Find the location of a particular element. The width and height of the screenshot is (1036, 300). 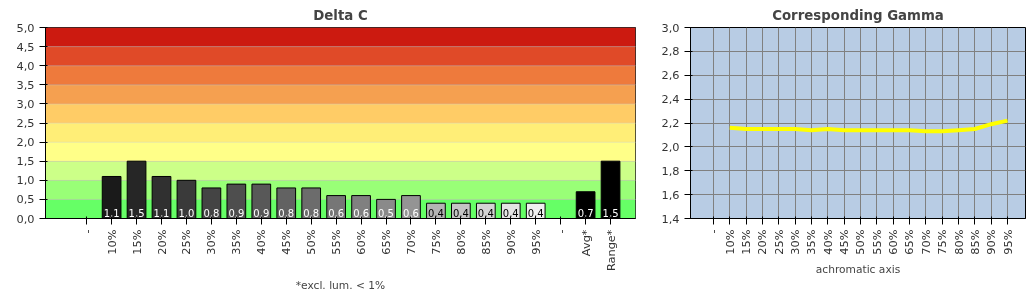

data-label: 0,5 is located at coordinates (386, 213).